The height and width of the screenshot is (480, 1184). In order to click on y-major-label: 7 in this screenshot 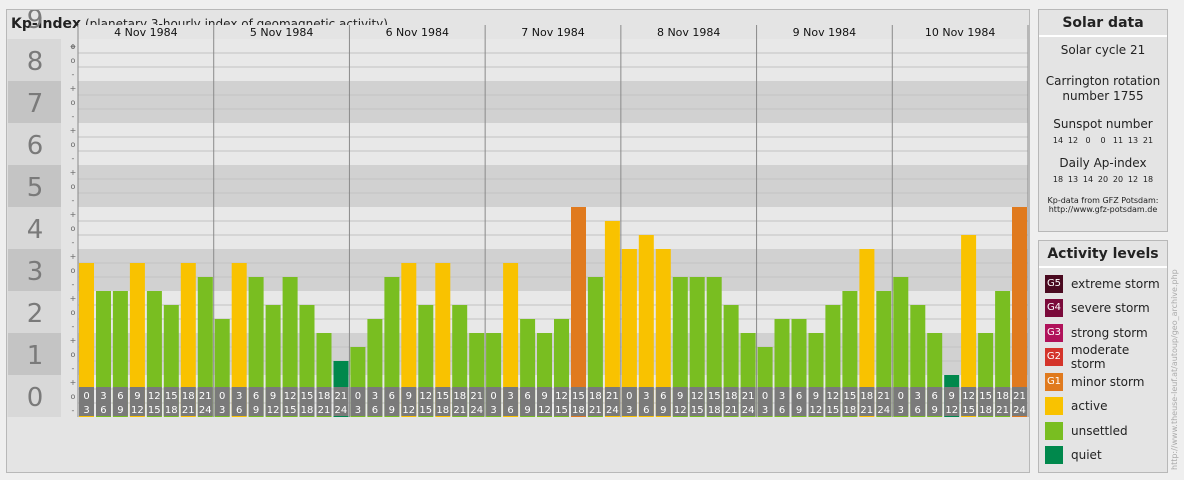, I will do `click(35, 104)`.